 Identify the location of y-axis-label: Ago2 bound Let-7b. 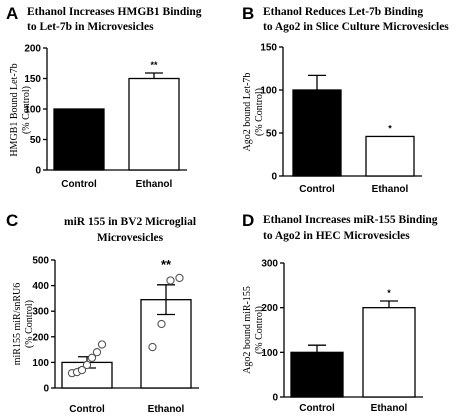
(247, 112).